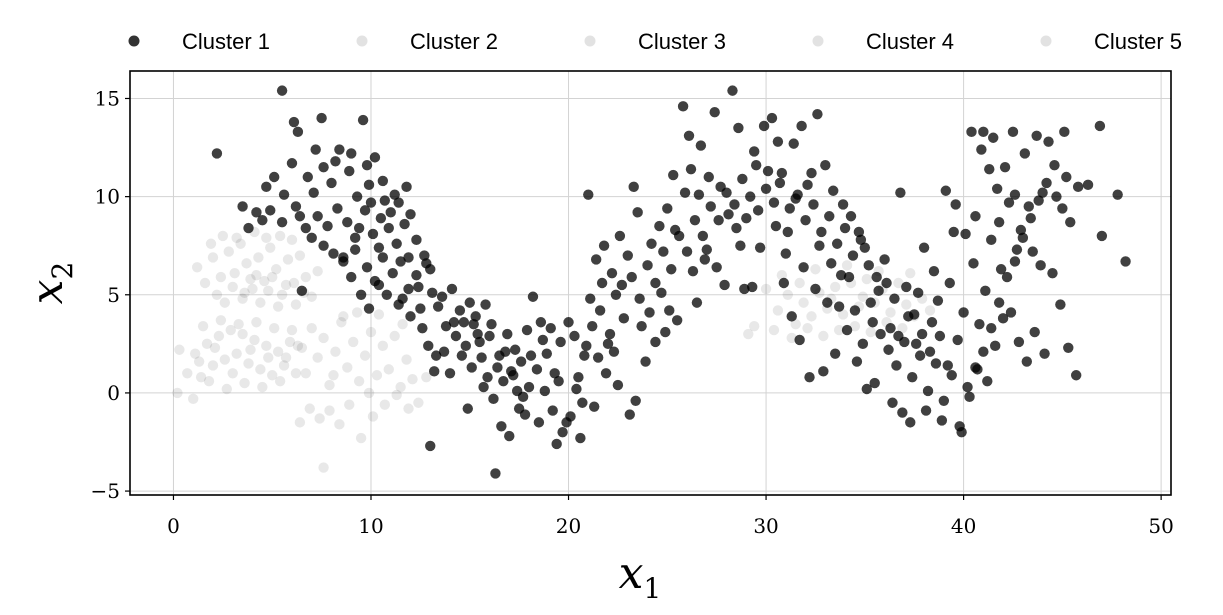  Describe the element at coordinates (682, 41) in the screenshot. I see `legend-label: Cluster 3` at that location.